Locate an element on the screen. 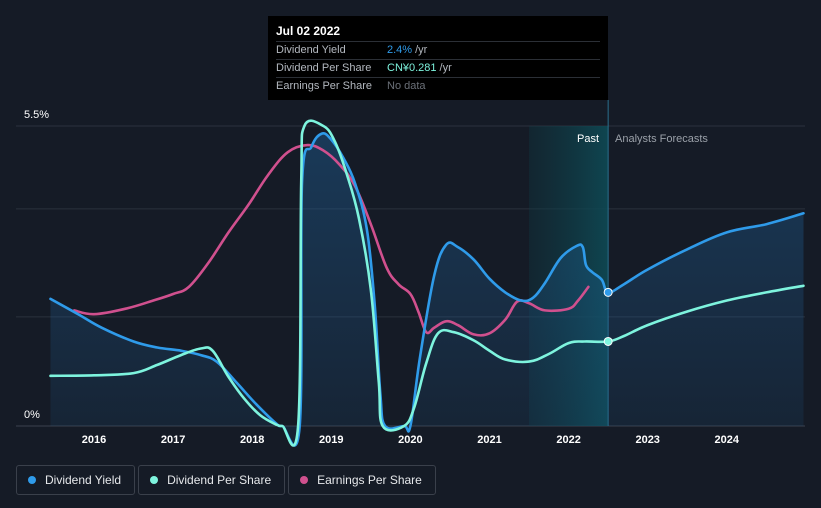  marker-layer is located at coordinates (608, 316).